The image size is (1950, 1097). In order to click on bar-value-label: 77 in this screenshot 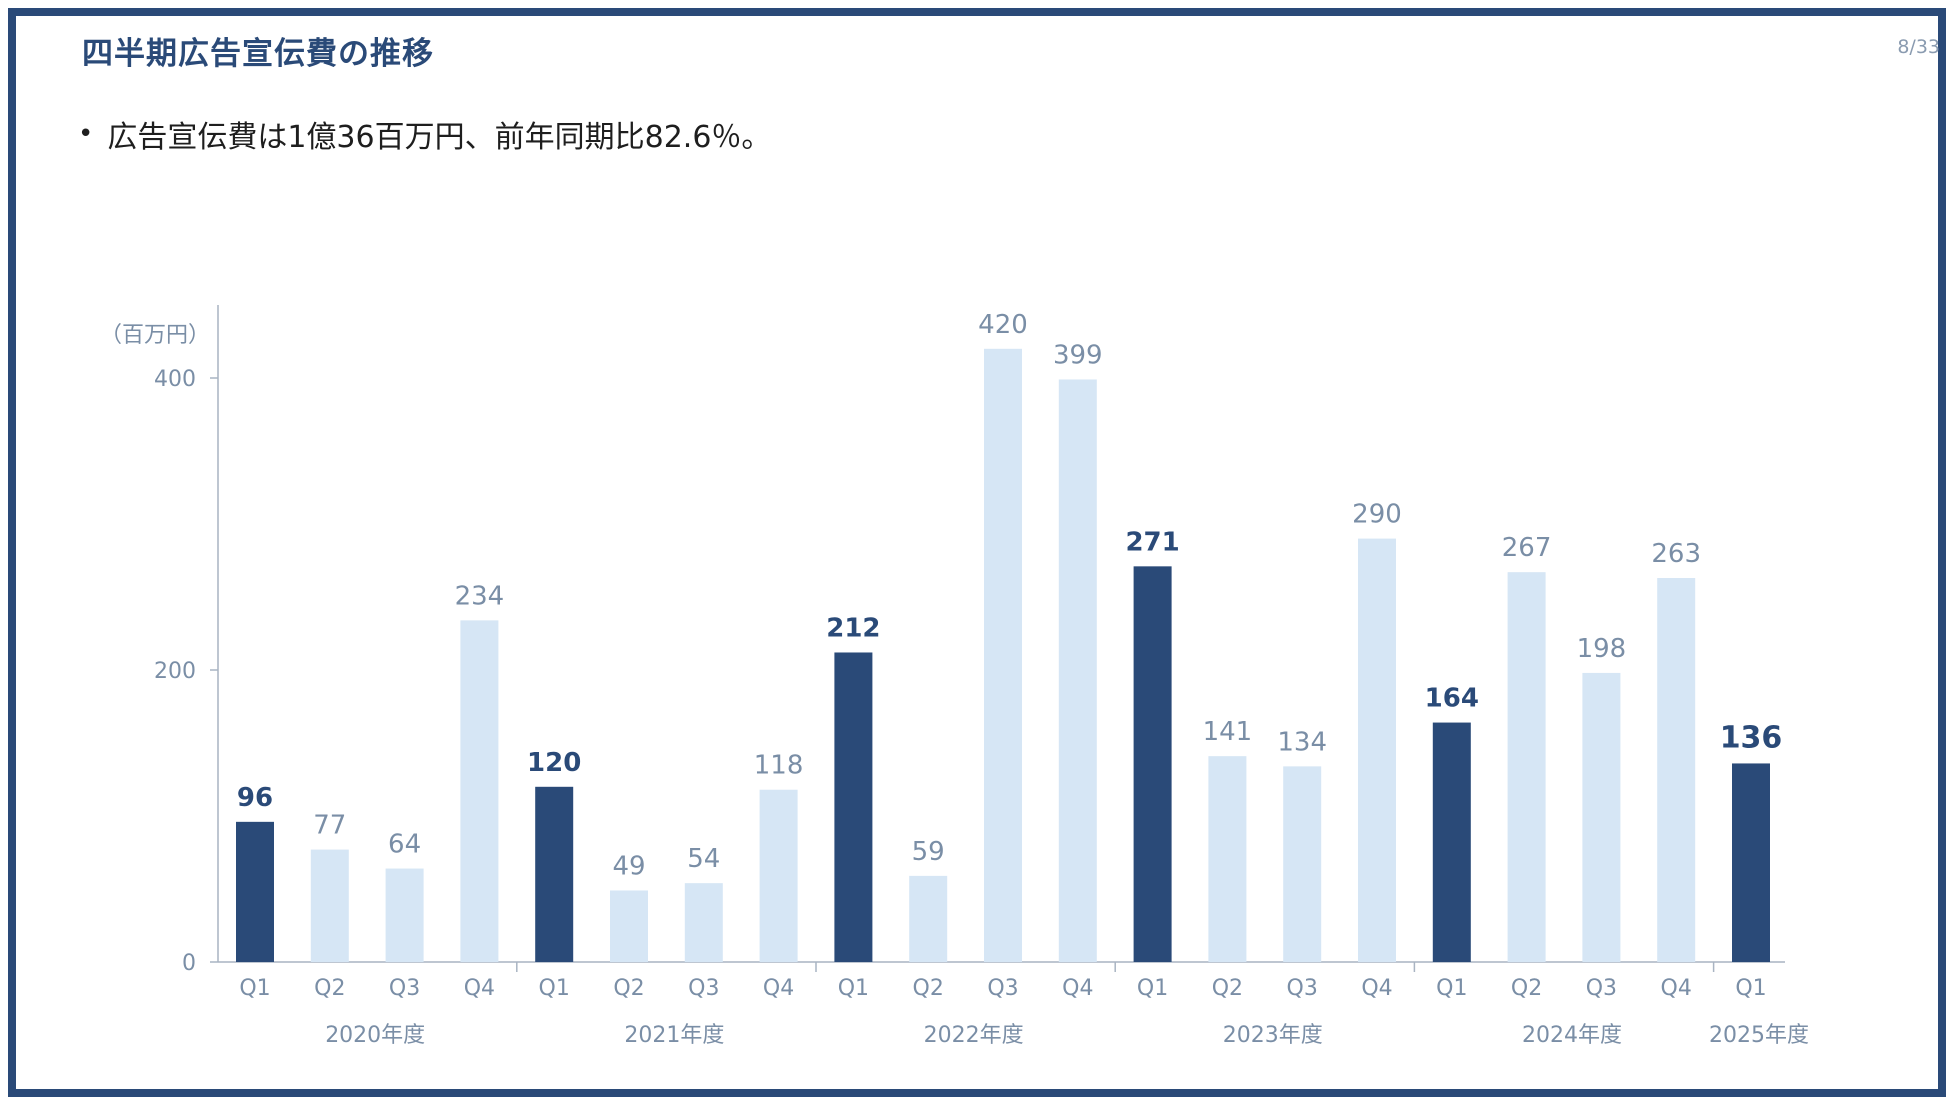, I will do `click(329, 826)`.